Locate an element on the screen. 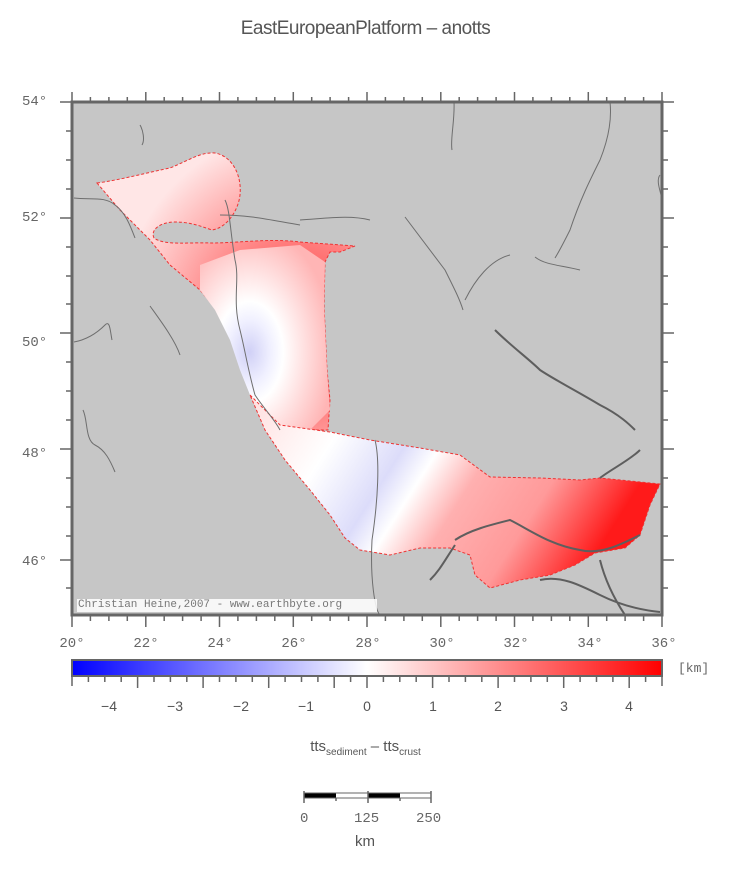 The height and width of the screenshot is (869, 731). coastlines is located at coordinates (545, 472).